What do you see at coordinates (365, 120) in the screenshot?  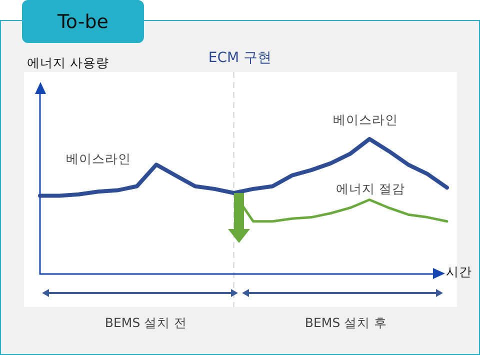 I see `series-label: 베이스라인` at bounding box center [365, 120].